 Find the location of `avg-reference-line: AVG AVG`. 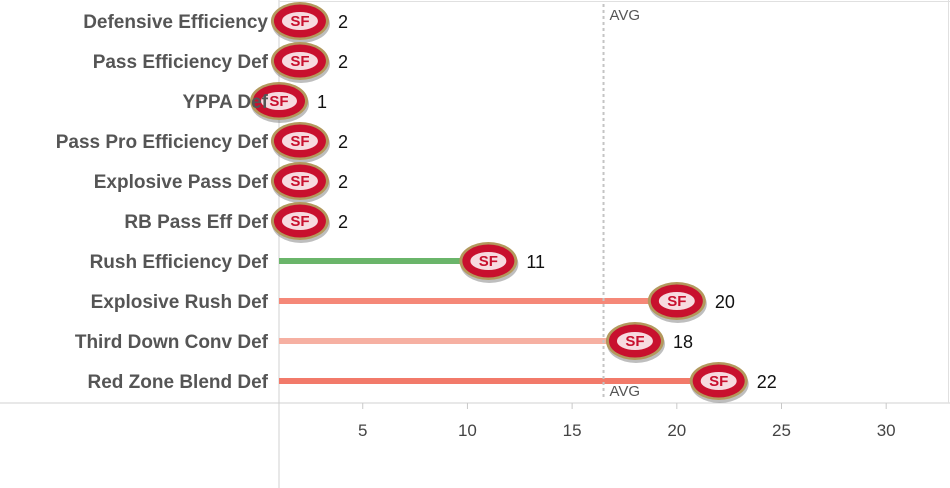

avg-reference-line: AVG AVG is located at coordinates (621, 202).